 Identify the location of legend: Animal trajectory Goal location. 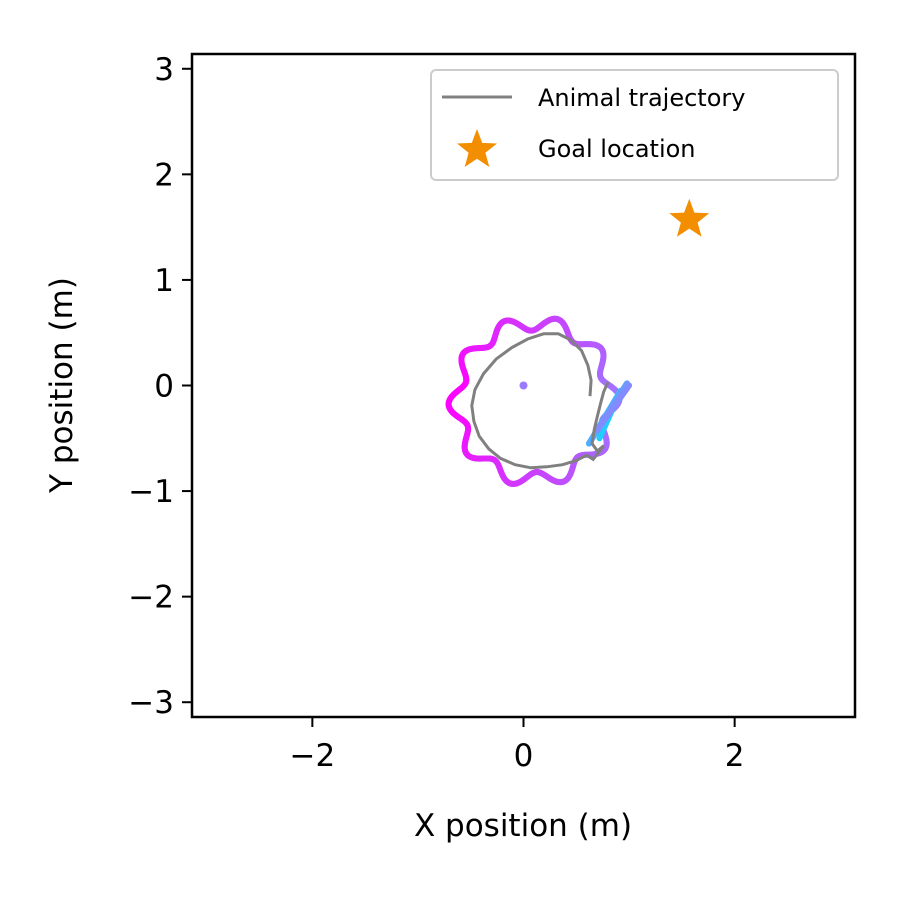
(634, 125).